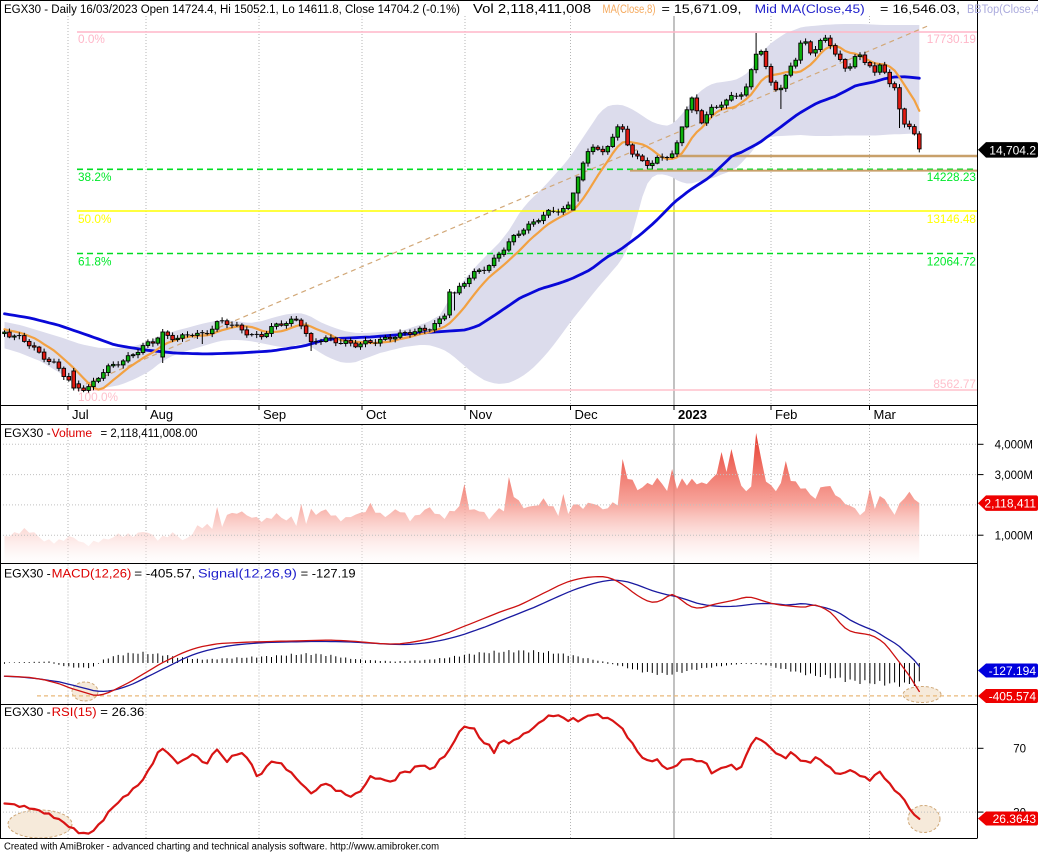 The image size is (1038, 861). I want to click on svg-text: 61.8%, so click(95, 262).